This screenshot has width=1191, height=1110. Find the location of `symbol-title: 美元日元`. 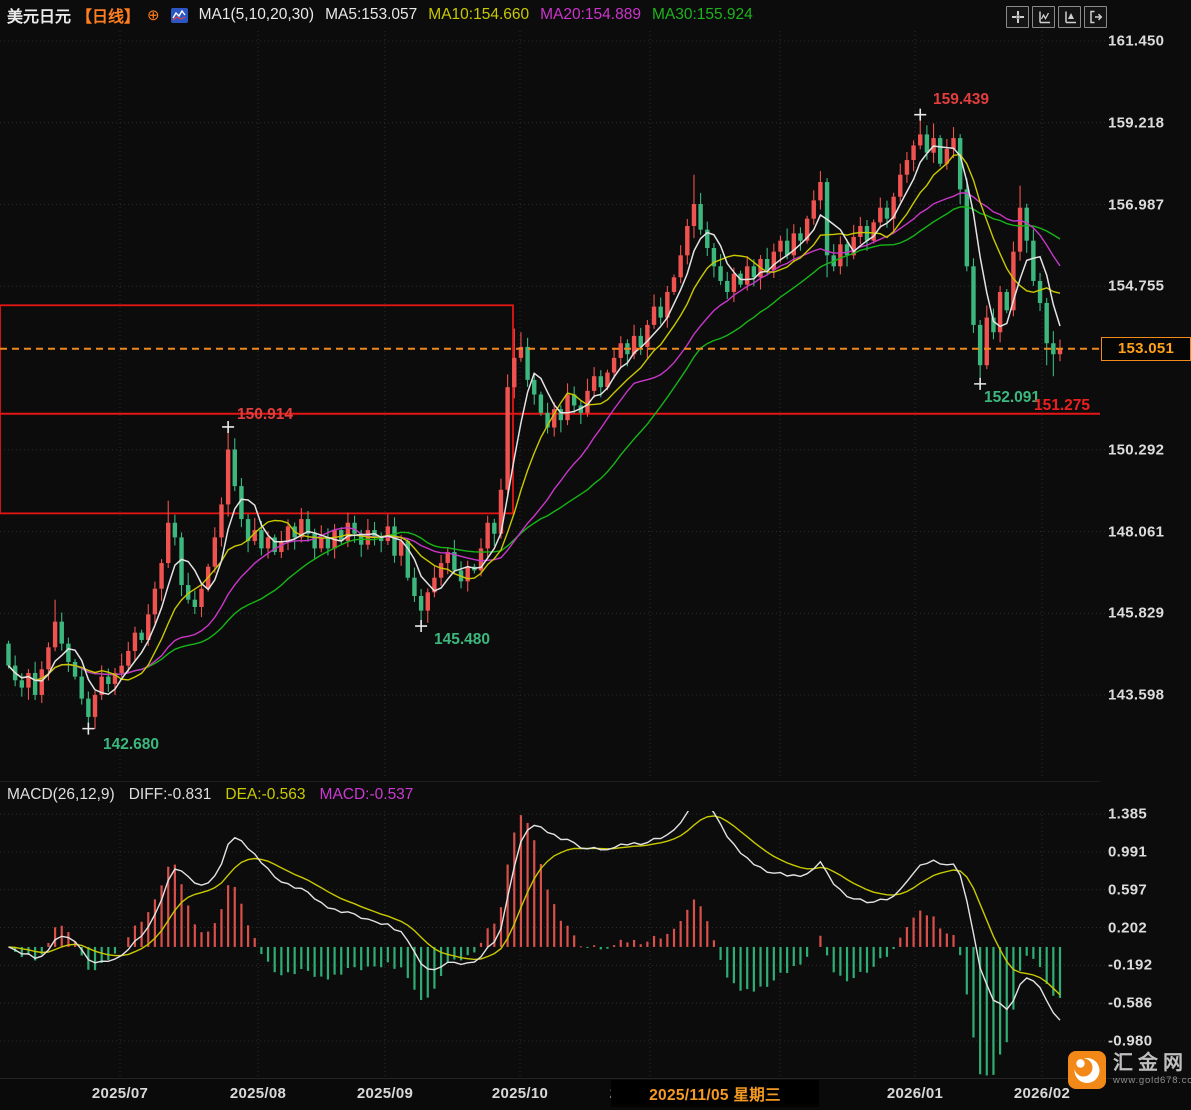

symbol-title: 美元日元 is located at coordinates (39, 17).